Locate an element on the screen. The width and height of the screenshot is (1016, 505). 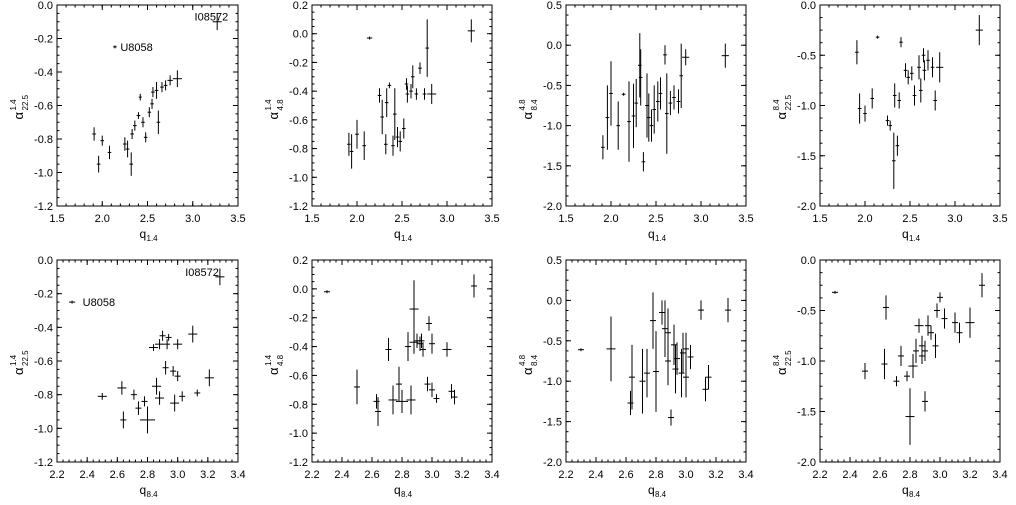
y-axis-label-group: α8.4 22.5 is located at coordinates (782, 106).